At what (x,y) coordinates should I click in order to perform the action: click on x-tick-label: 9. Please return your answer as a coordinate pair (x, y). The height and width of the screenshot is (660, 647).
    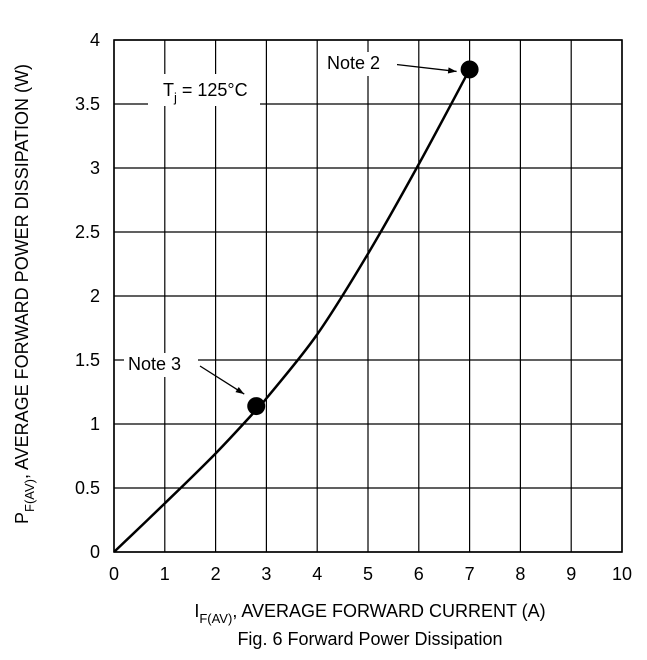
    Looking at the image, I should click on (571, 574).